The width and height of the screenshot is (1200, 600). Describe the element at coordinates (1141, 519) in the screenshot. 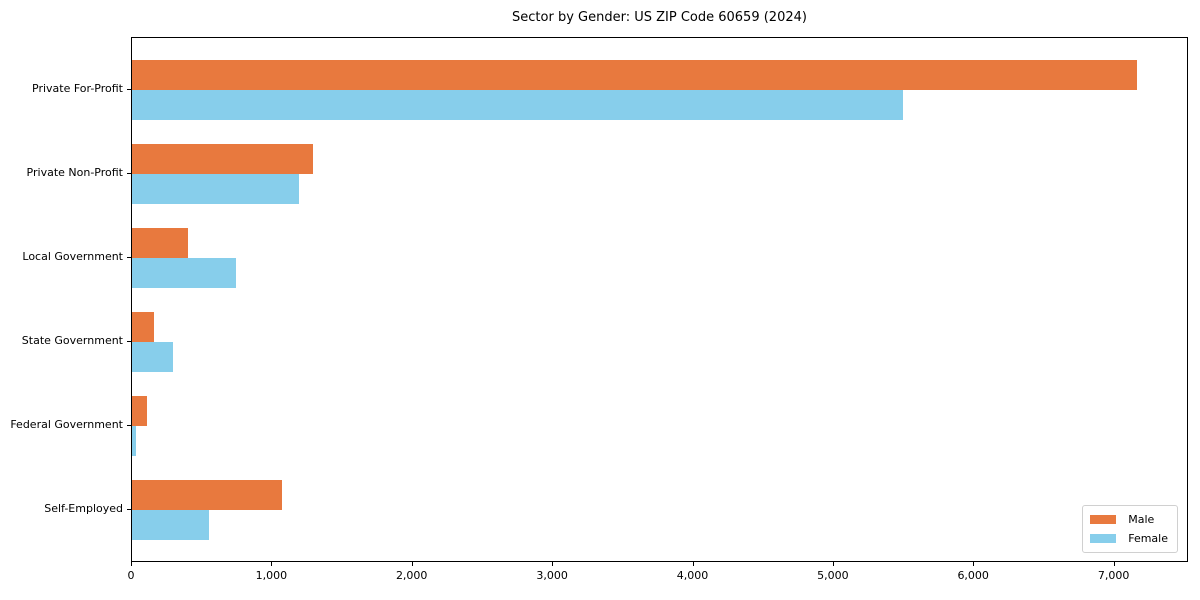

I see `legend-label-male: Male` at that location.